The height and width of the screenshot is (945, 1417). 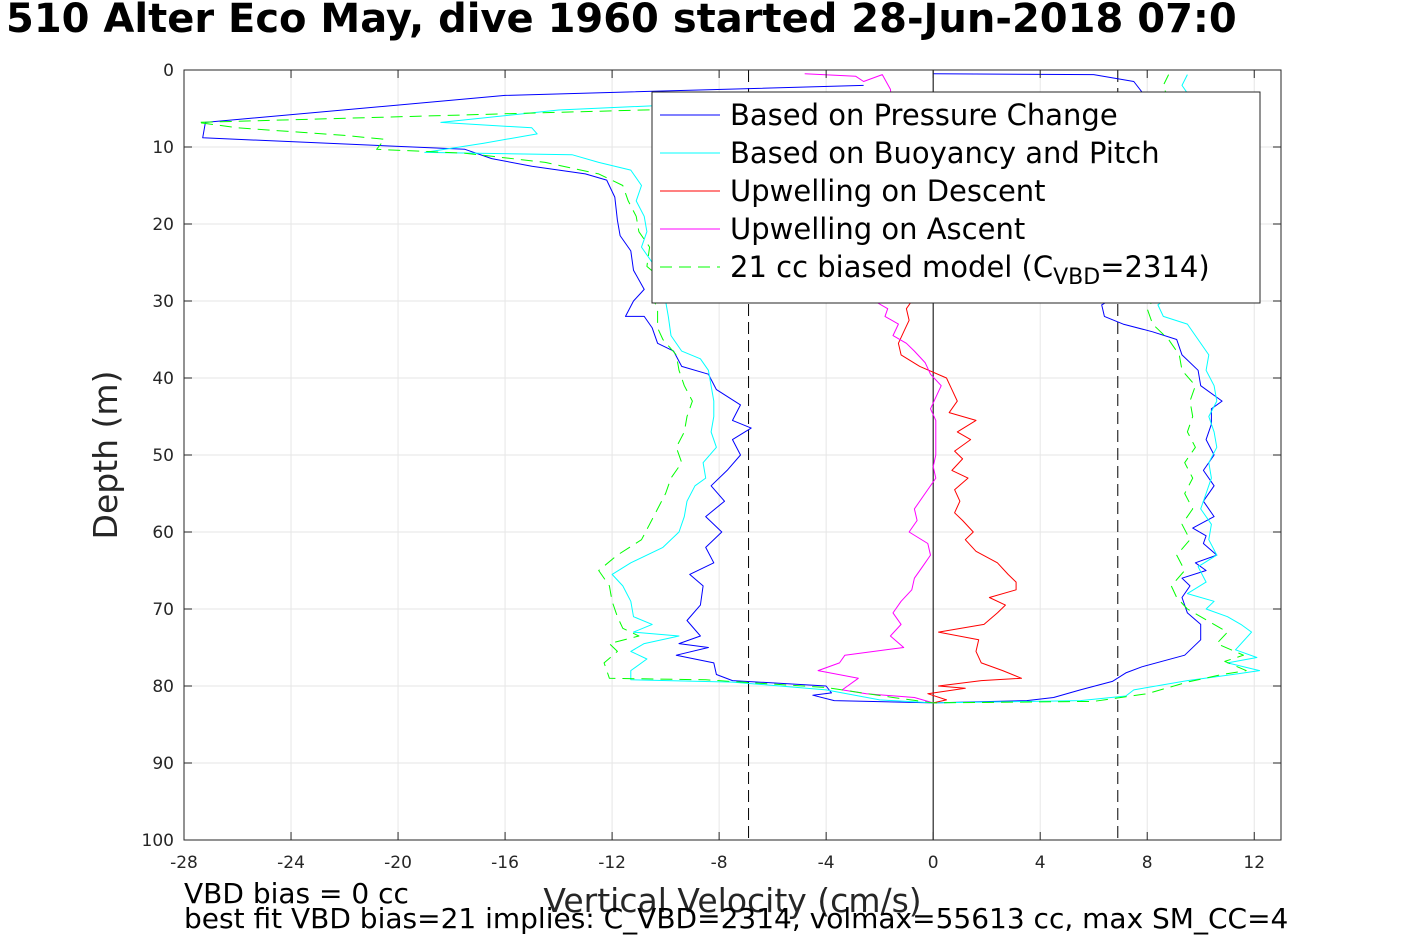 I want to click on y-tick-label: 30, so click(x=163, y=302).